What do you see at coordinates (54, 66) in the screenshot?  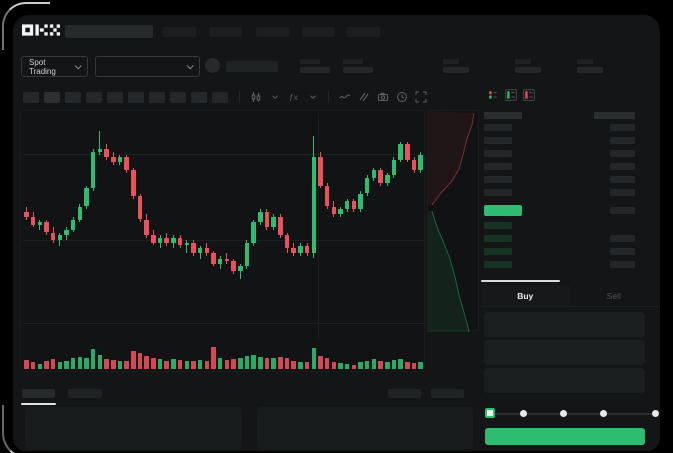 I see `market-type-dropdown: Spot Trading` at bounding box center [54, 66].